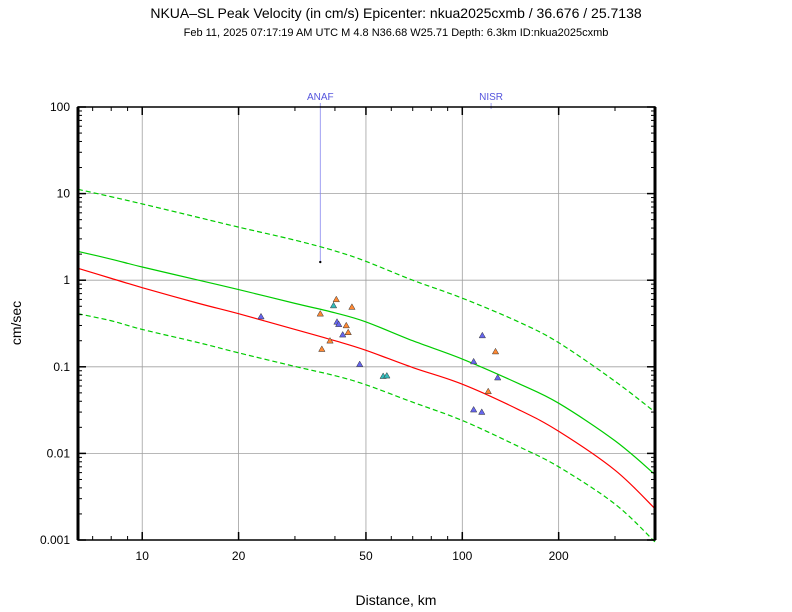 The image size is (792, 612). What do you see at coordinates (405, 178) in the screenshot?
I see `station-markers: ANAF NISR` at bounding box center [405, 178].